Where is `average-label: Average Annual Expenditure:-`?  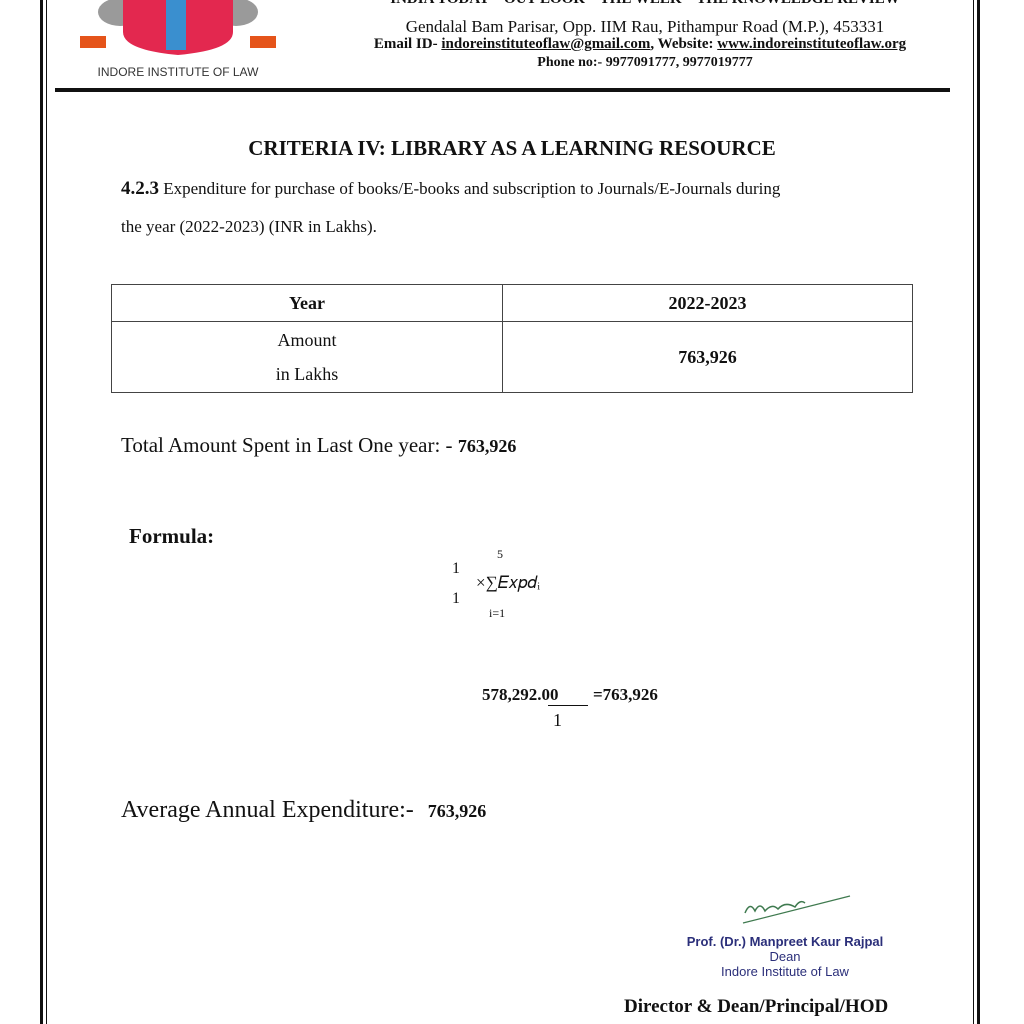 average-label: Average Annual Expenditure:- is located at coordinates (270, 810).